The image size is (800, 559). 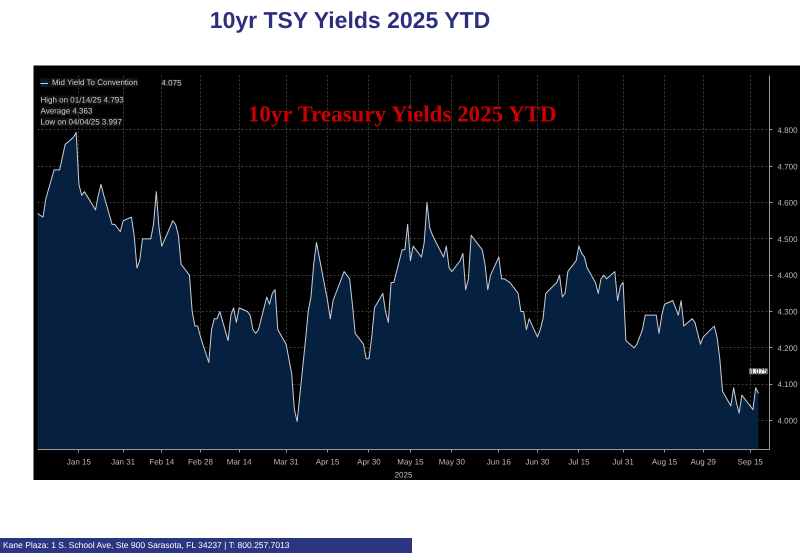 What do you see at coordinates (788, 203) in the screenshot?
I see `y-tick-label: 4.600` at bounding box center [788, 203].